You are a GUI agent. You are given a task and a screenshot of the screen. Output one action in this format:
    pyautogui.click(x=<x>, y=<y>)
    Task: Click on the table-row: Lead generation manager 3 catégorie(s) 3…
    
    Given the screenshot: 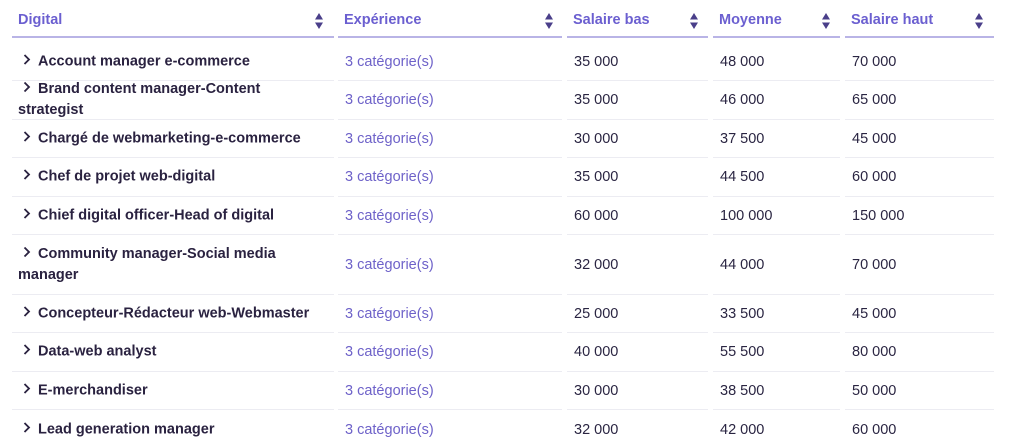 What is the action you would take?
    pyautogui.click(x=512, y=428)
    